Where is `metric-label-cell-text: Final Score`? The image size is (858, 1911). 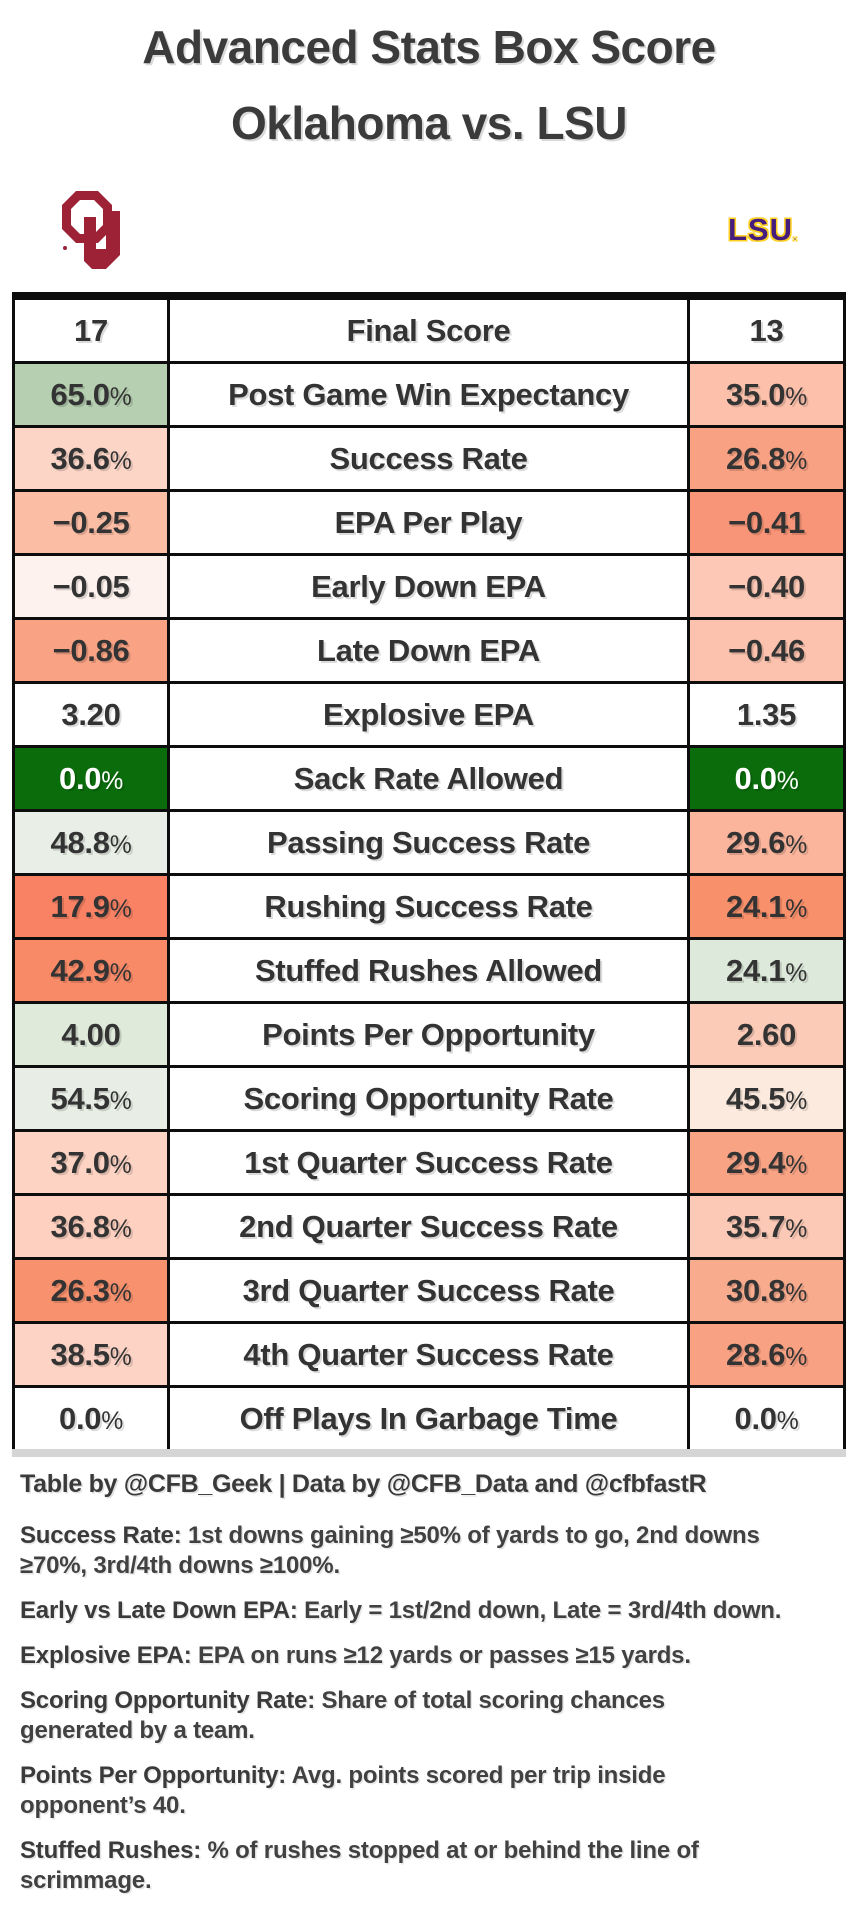 metric-label-cell-text: Final Score is located at coordinates (428, 330).